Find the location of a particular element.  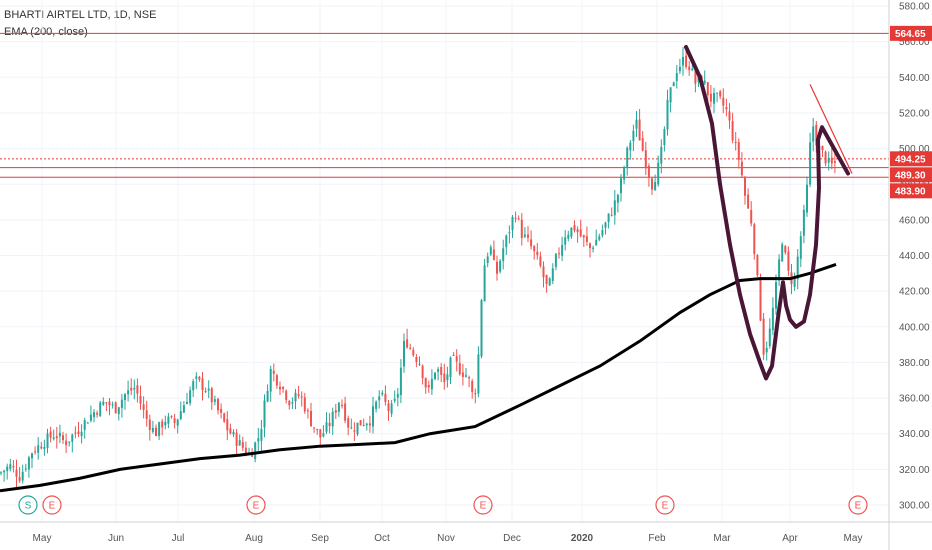

time-tick-label: Jun is located at coordinates (116, 538).